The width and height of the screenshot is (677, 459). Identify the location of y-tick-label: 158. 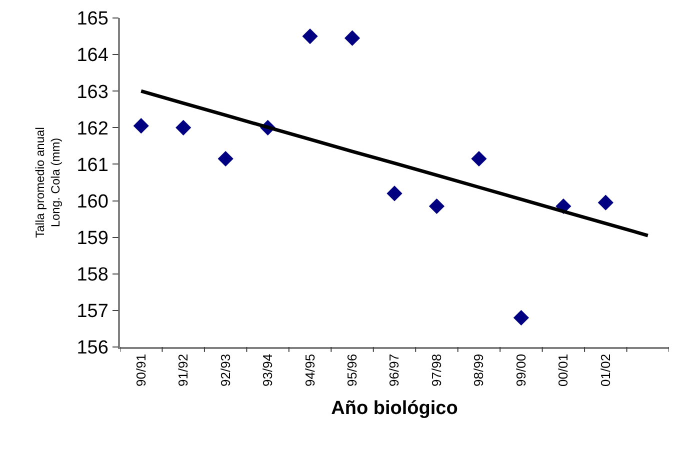
(92, 275).